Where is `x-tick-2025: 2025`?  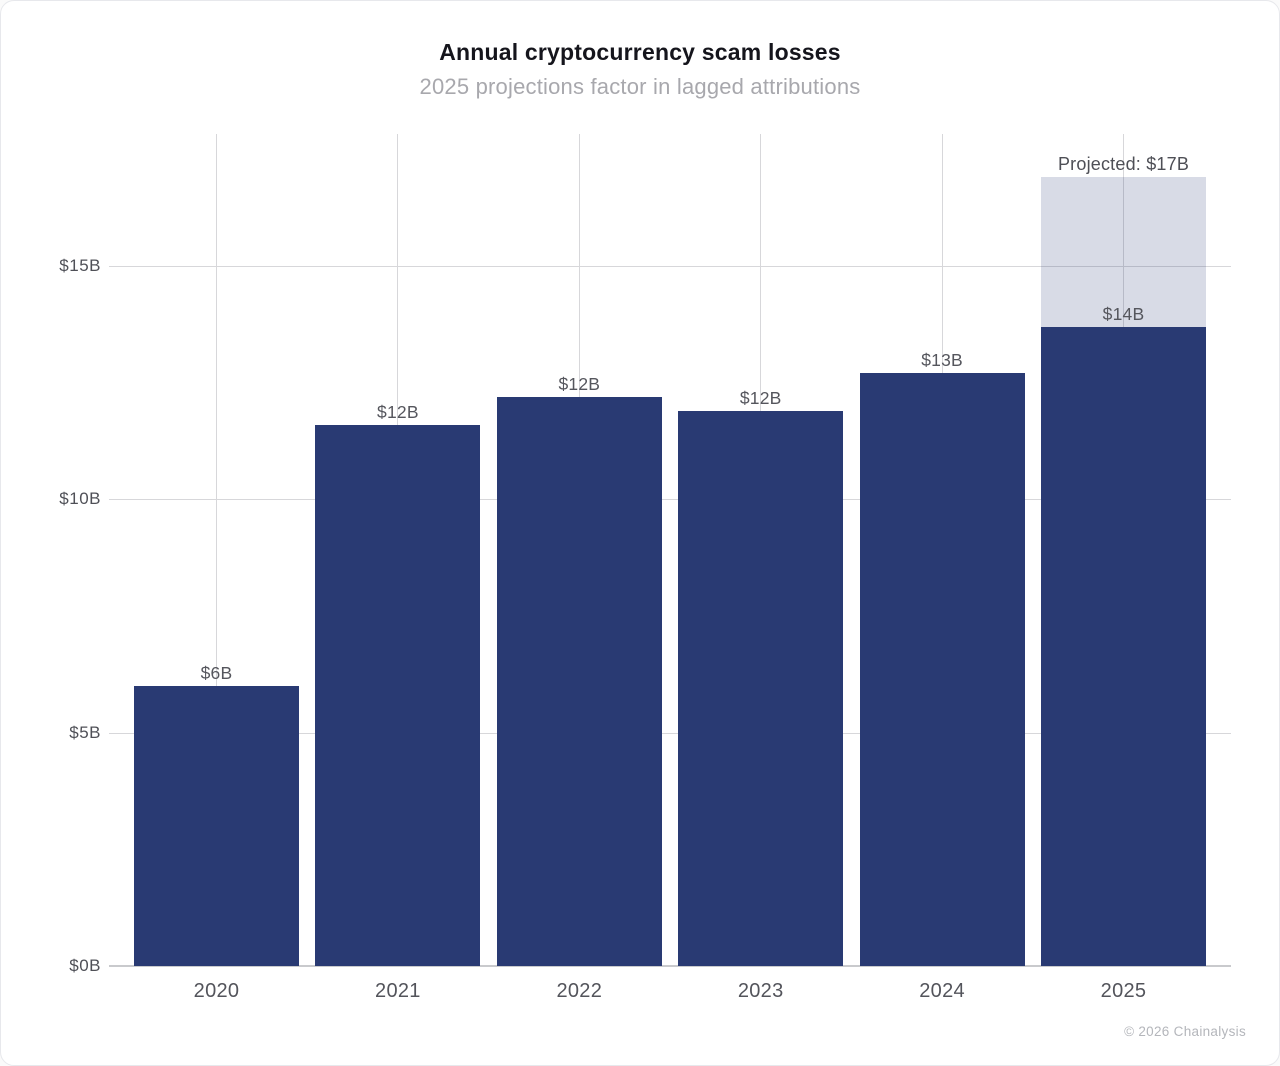
x-tick-2025: 2025 is located at coordinates (1123, 991).